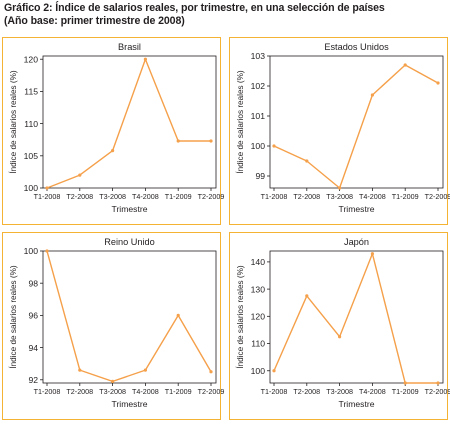 The image size is (450, 424). I want to click on y-tick-label: 101, so click(258, 116).